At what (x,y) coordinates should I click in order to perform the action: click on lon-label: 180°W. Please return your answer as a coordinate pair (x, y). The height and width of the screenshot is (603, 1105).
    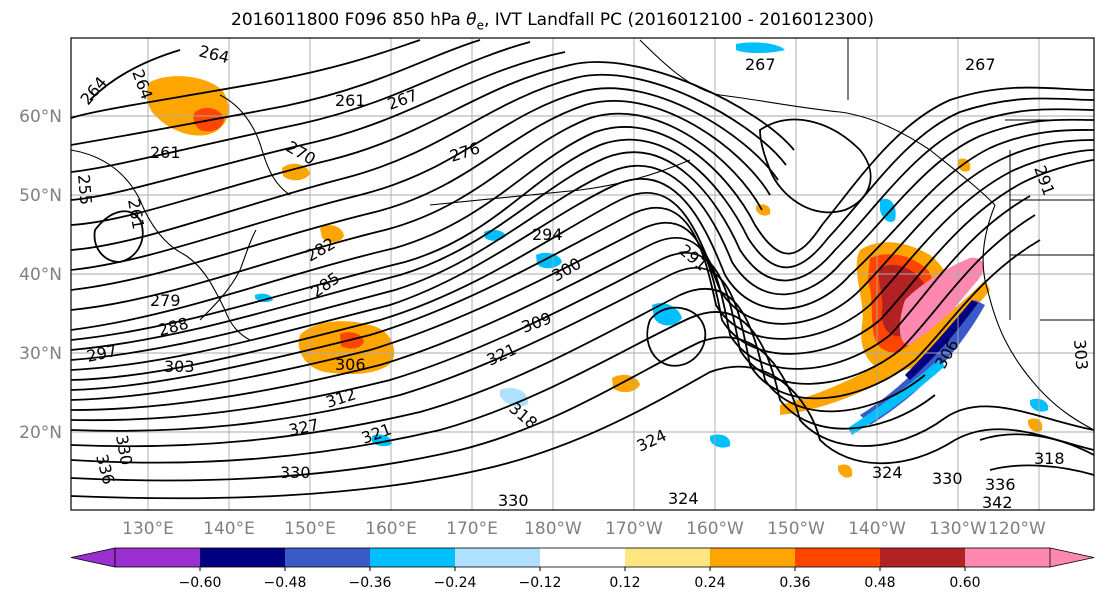
    Looking at the image, I should click on (553, 529).